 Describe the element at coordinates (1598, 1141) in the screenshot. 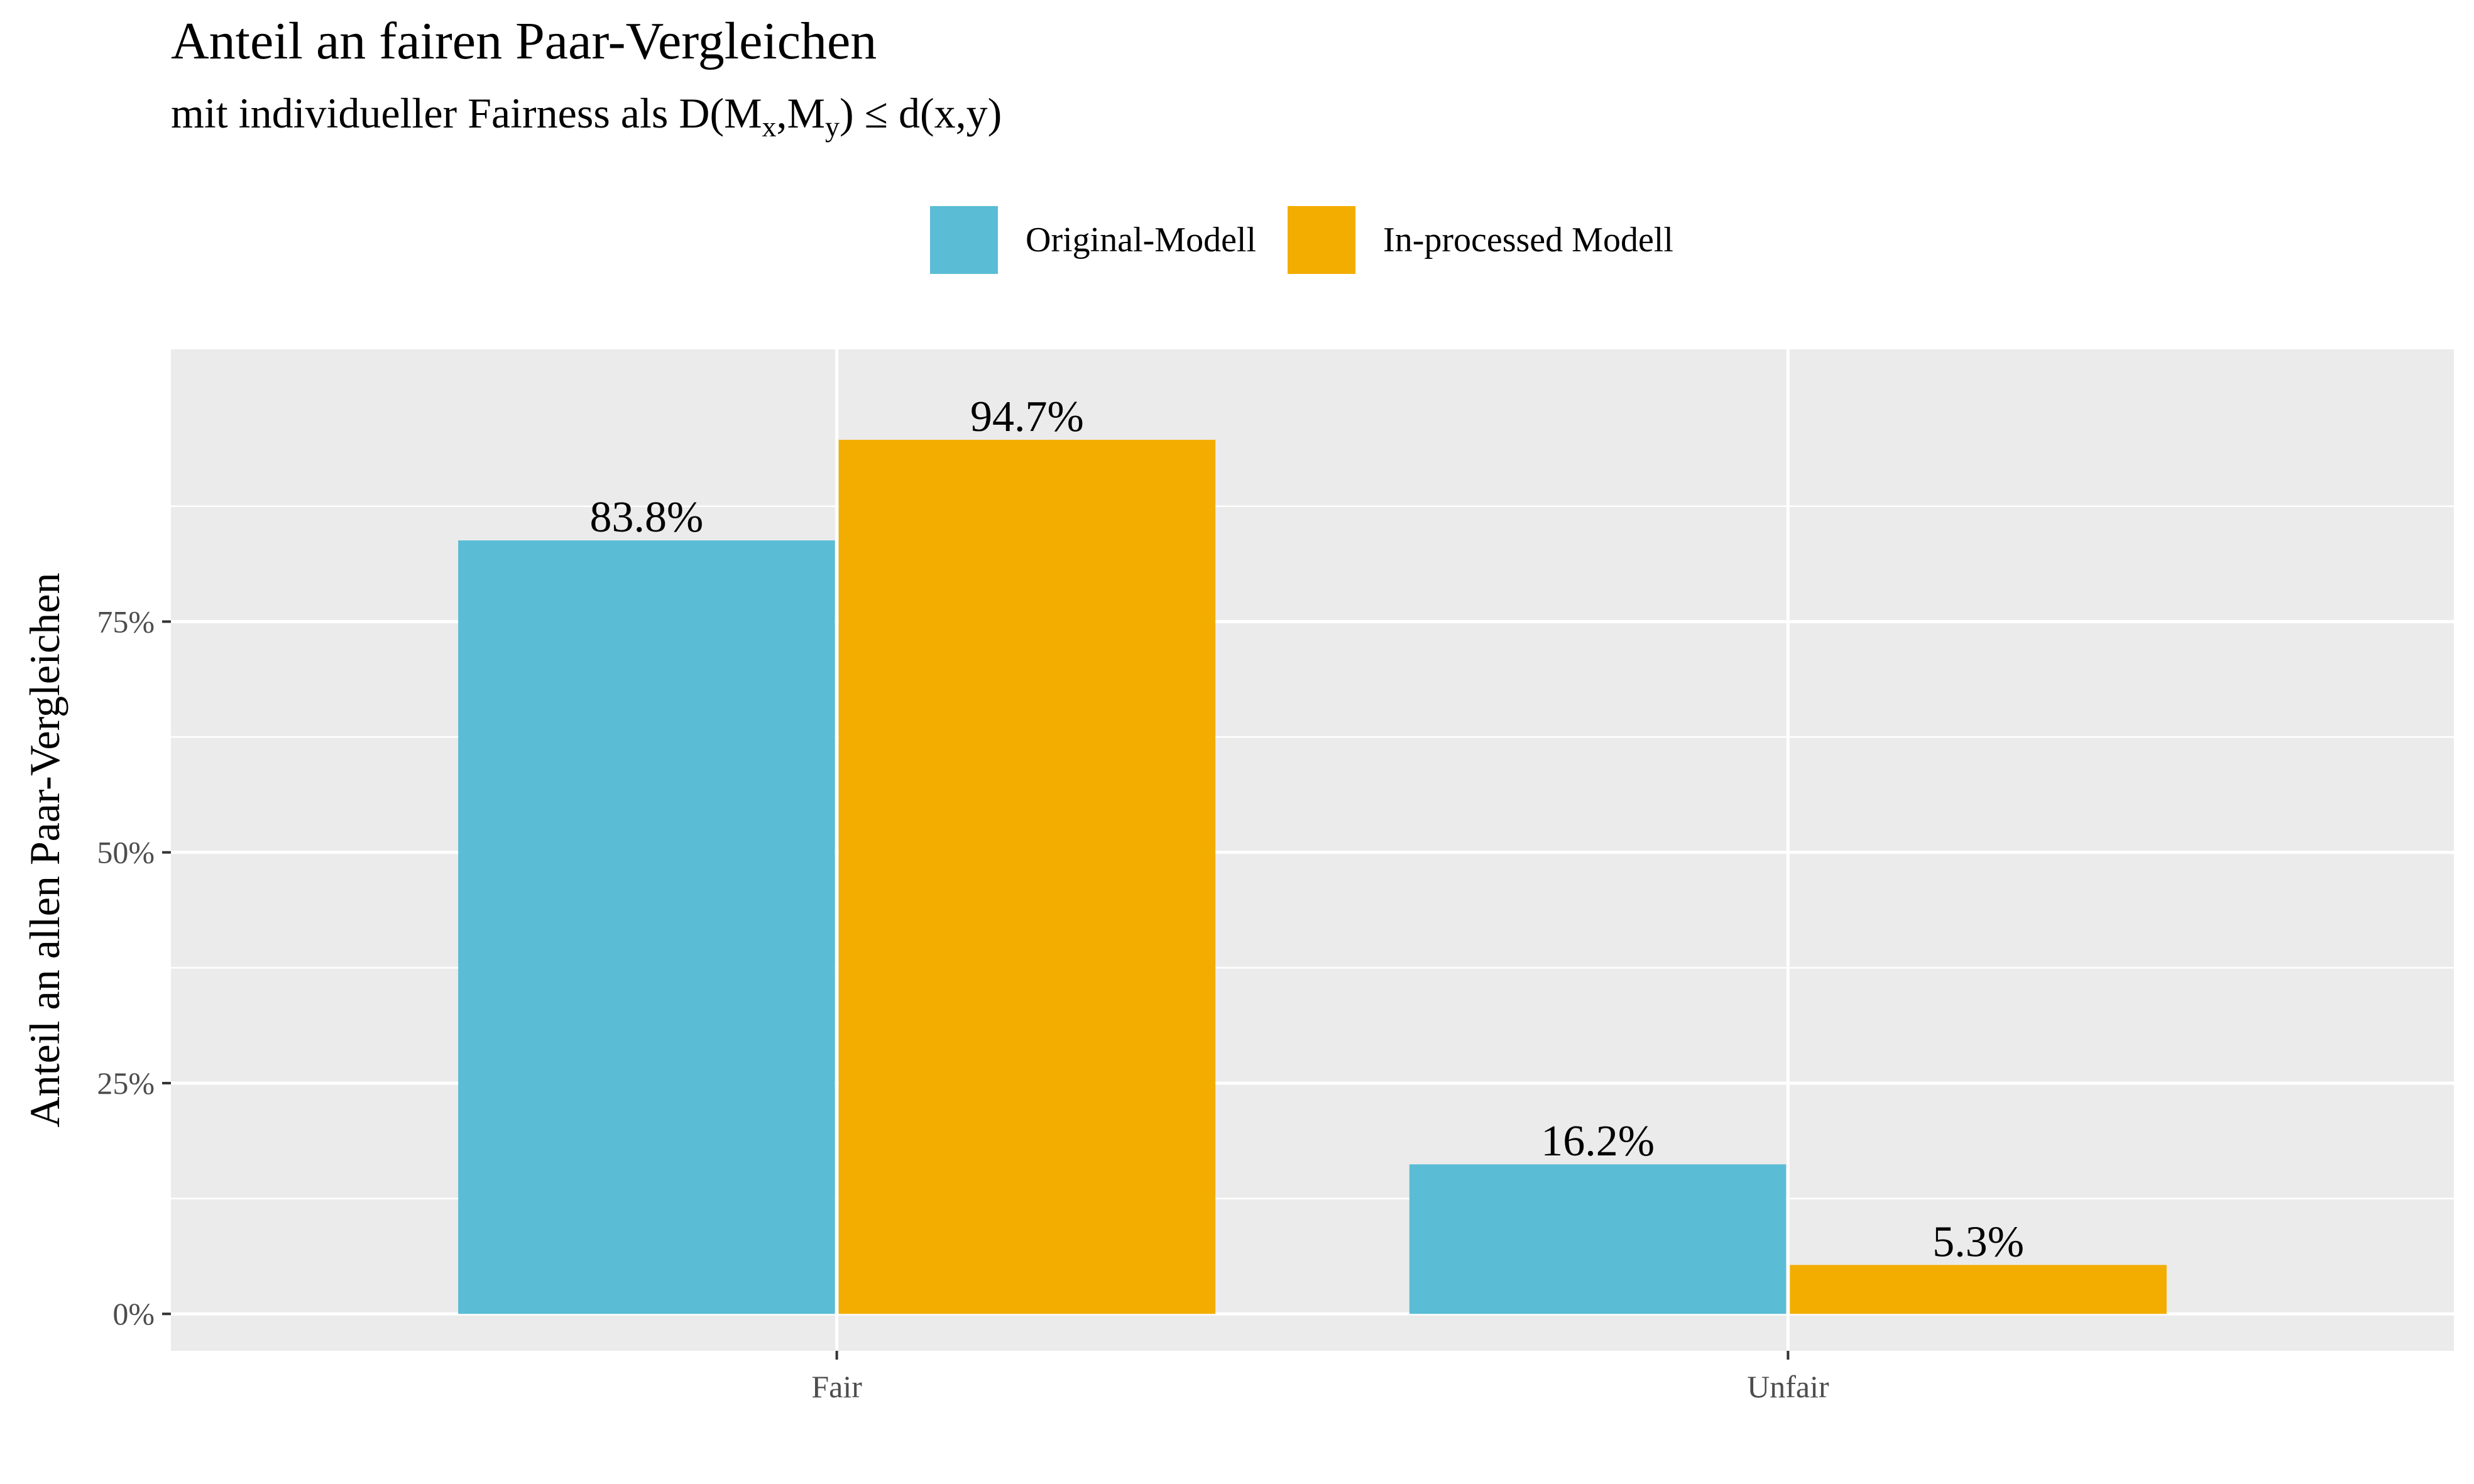

I see `bar-label: 16.2%` at that location.